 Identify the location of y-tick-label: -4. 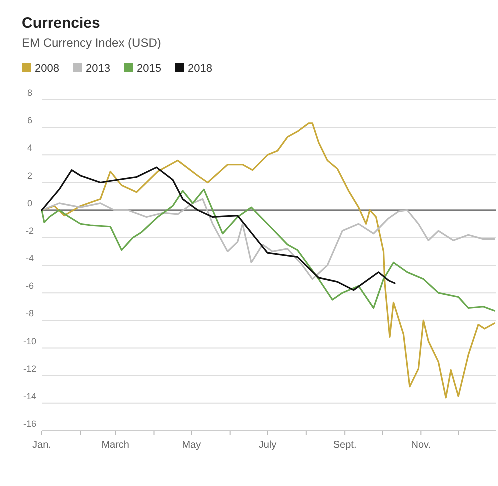
(30, 259).